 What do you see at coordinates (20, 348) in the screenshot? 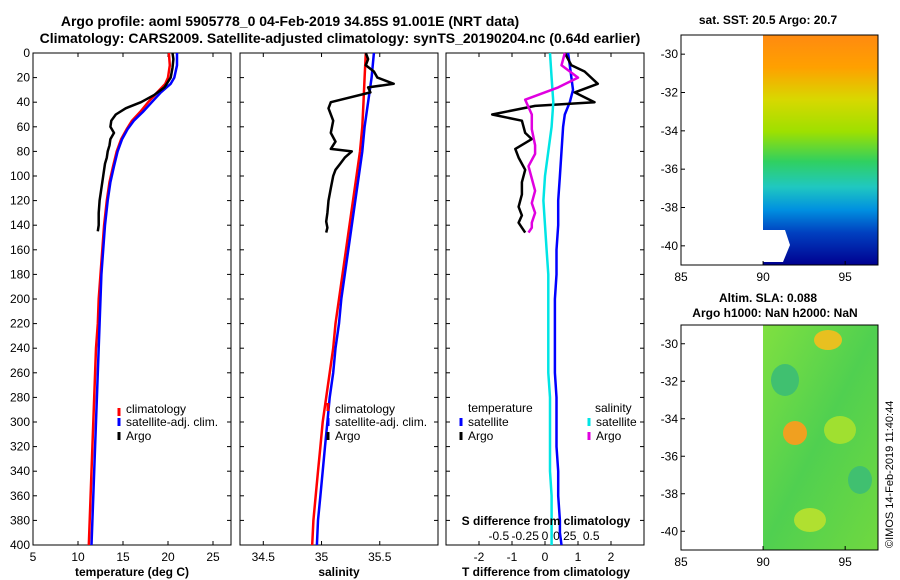
I see `y-tick-label: 240` at bounding box center [20, 348].